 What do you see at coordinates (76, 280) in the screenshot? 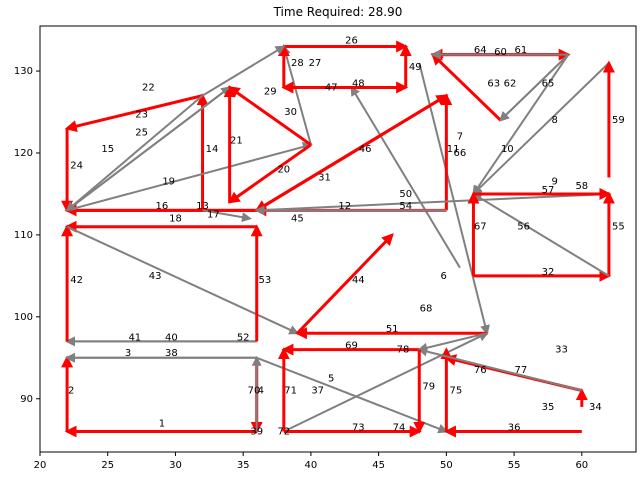
I see `edge-label-42: 42` at bounding box center [76, 280].